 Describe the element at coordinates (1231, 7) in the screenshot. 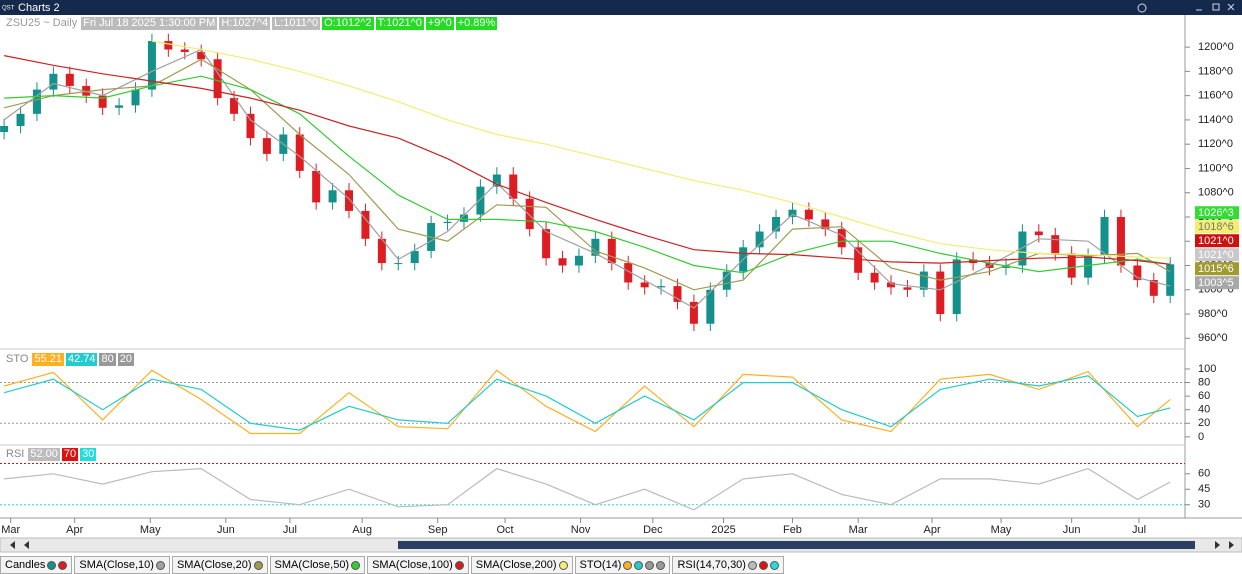

I see `close-button` at that location.